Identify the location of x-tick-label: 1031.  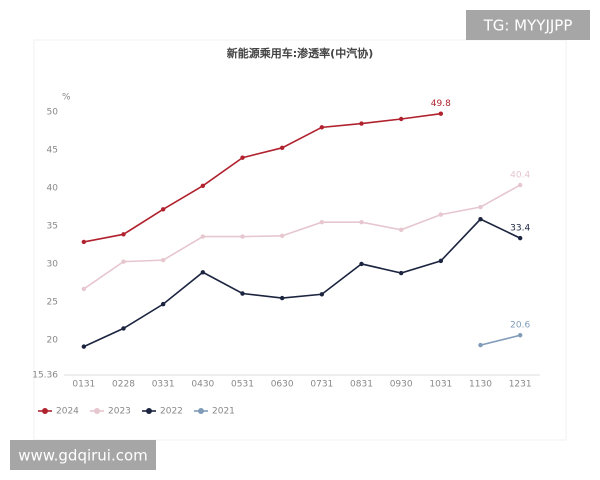
(440, 385).